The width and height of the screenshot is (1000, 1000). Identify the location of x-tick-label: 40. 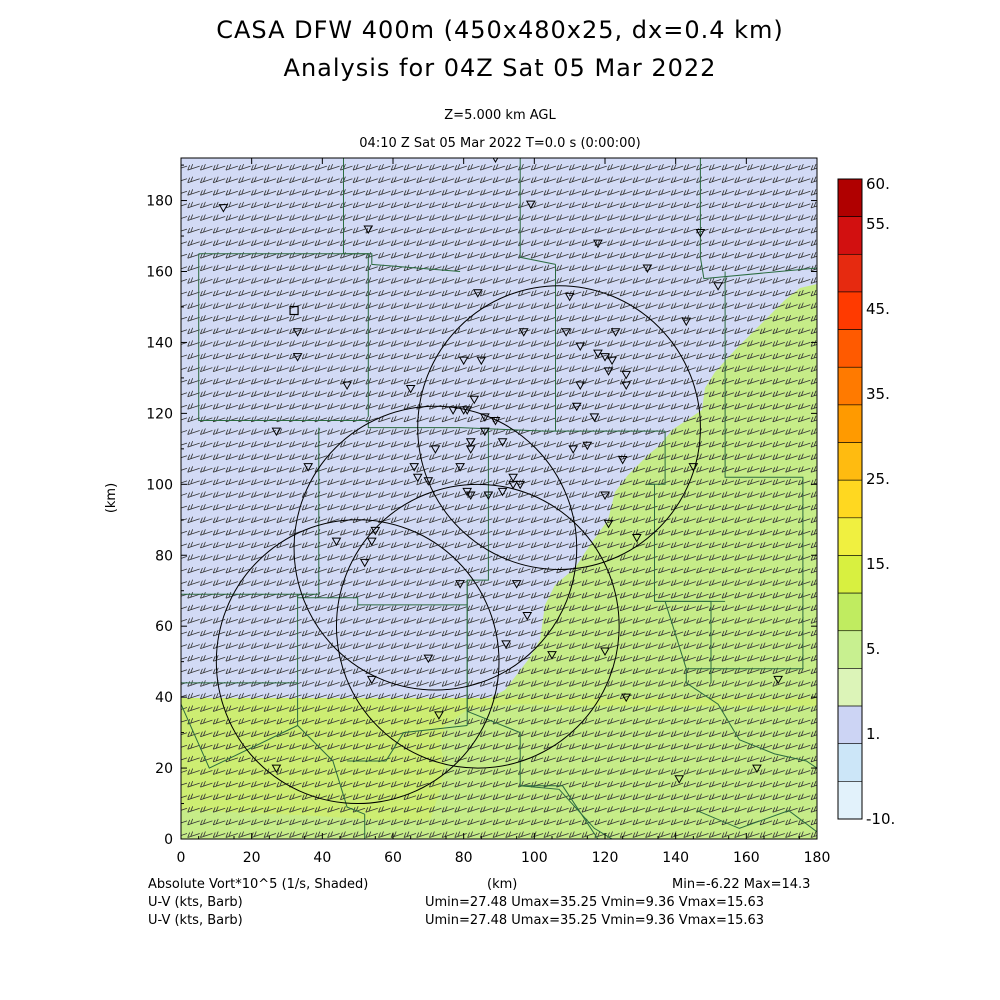
(322, 858).